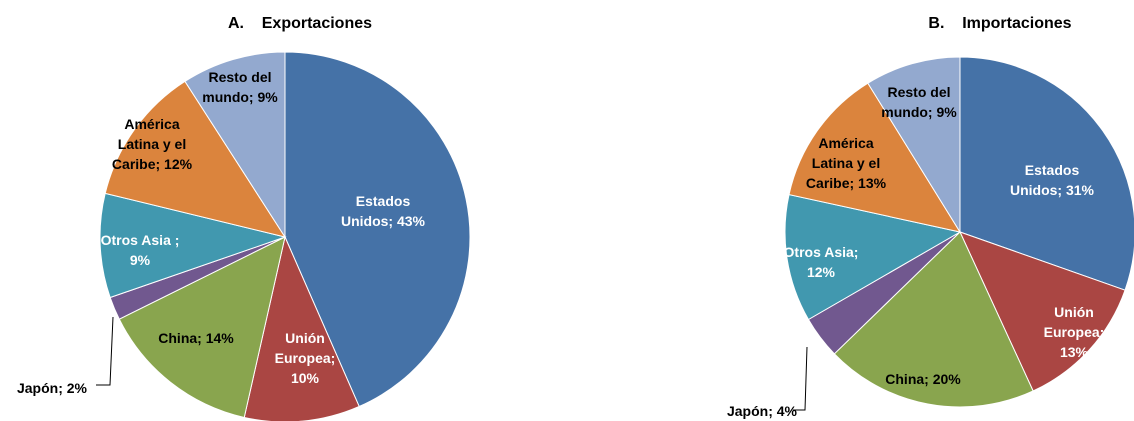 The image size is (1134, 421). What do you see at coordinates (846, 163) in the screenshot?
I see `data-label-importaciones-america-latina-y-el-caribe: América Latina y el Caribe; 13%` at bounding box center [846, 163].